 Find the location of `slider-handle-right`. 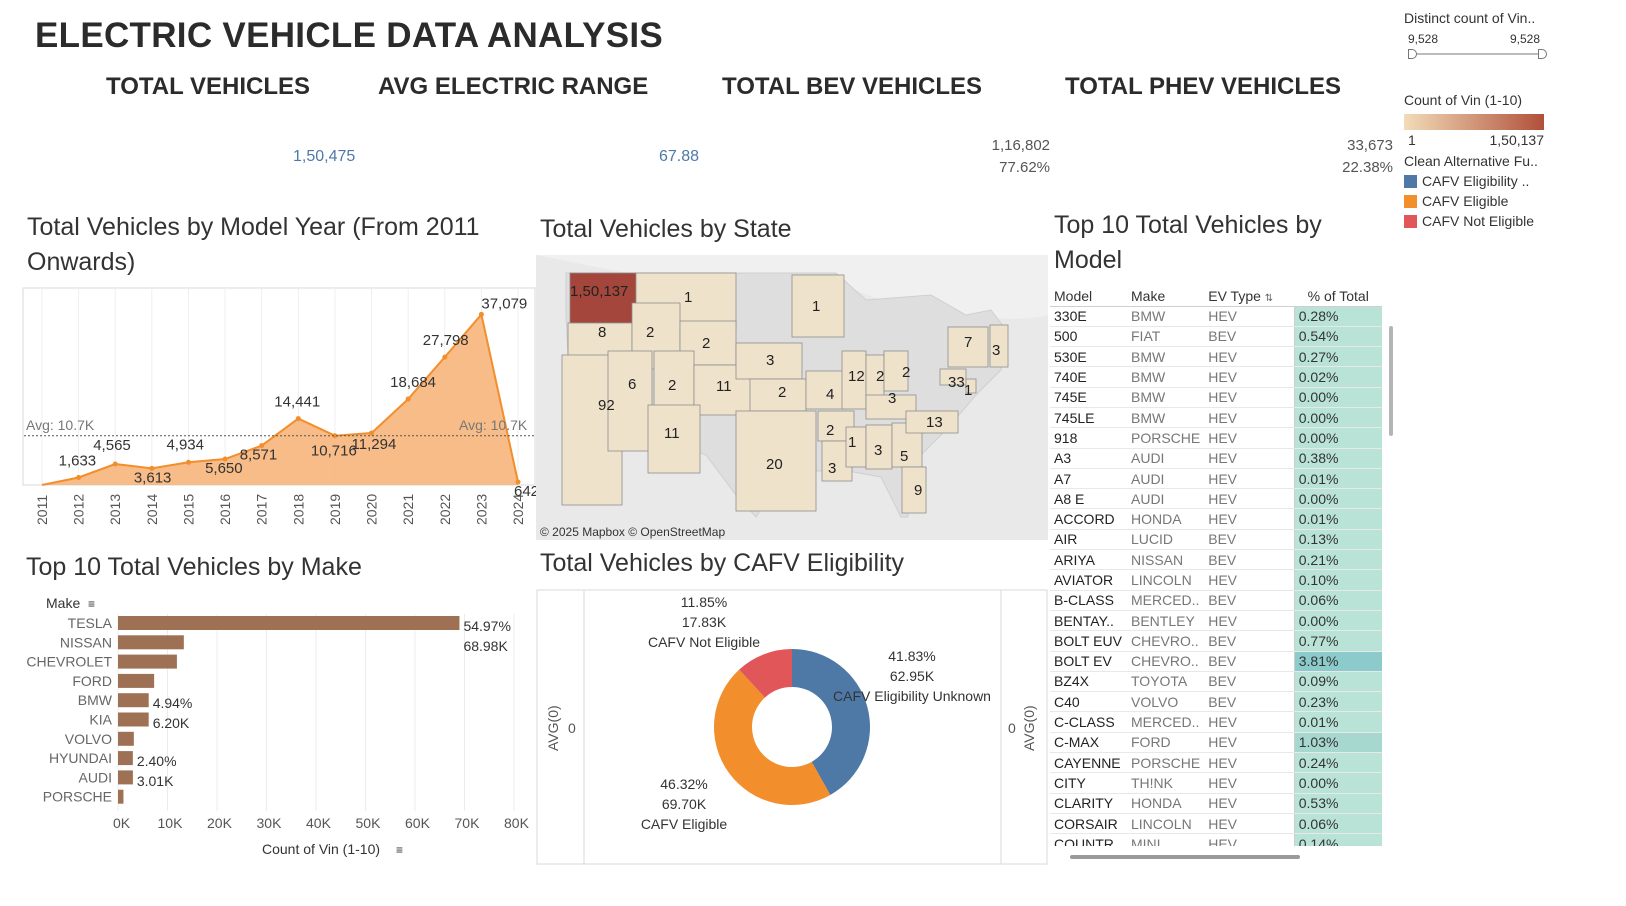

slider-handle-right is located at coordinates (1542, 54).